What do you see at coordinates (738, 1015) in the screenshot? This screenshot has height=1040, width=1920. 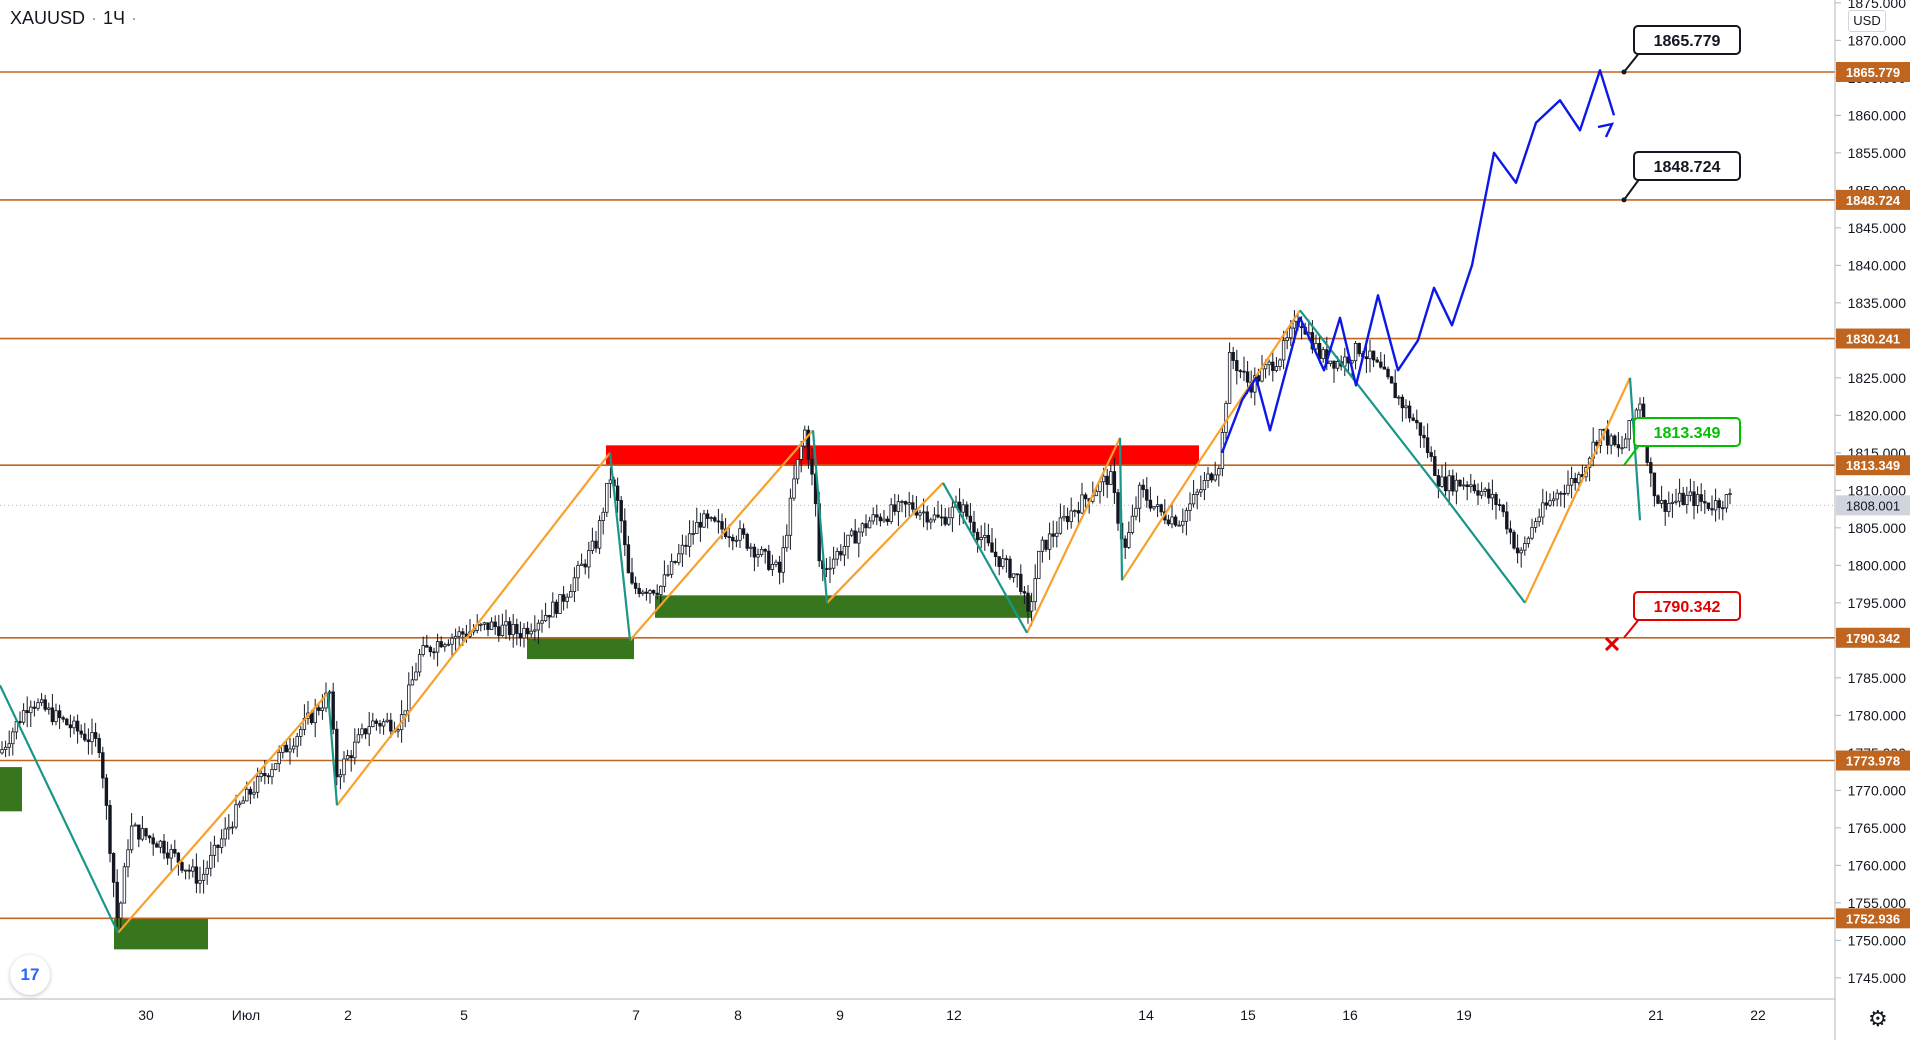 I see `x-axis-tick-label: 8` at bounding box center [738, 1015].